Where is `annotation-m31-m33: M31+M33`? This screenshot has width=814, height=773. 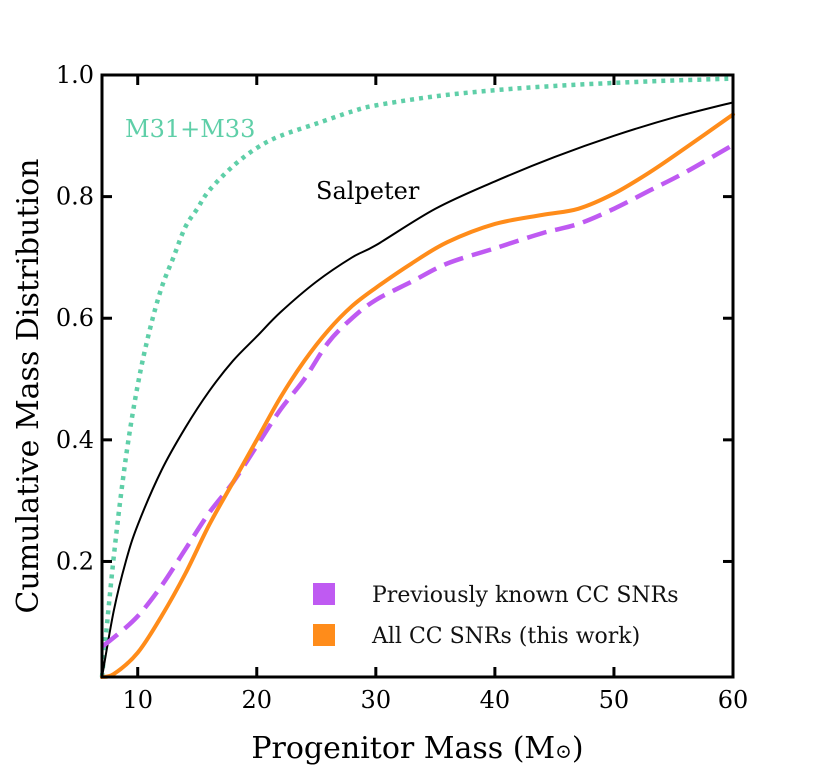 annotation-m31-m33: M31+M33 is located at coordinates (190, 129).